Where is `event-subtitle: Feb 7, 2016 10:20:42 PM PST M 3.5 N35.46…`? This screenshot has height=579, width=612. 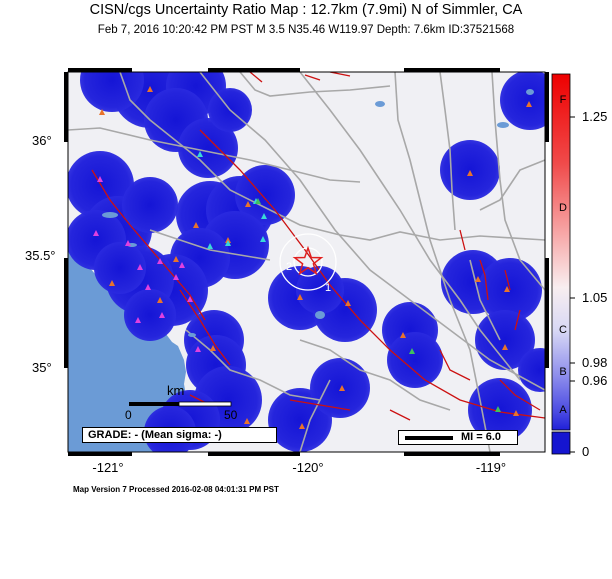
event-subtitle: Feb 7, 2016 10:20:42 PM PST M 3.5 N35.46… is located at coordinates (306, 30).